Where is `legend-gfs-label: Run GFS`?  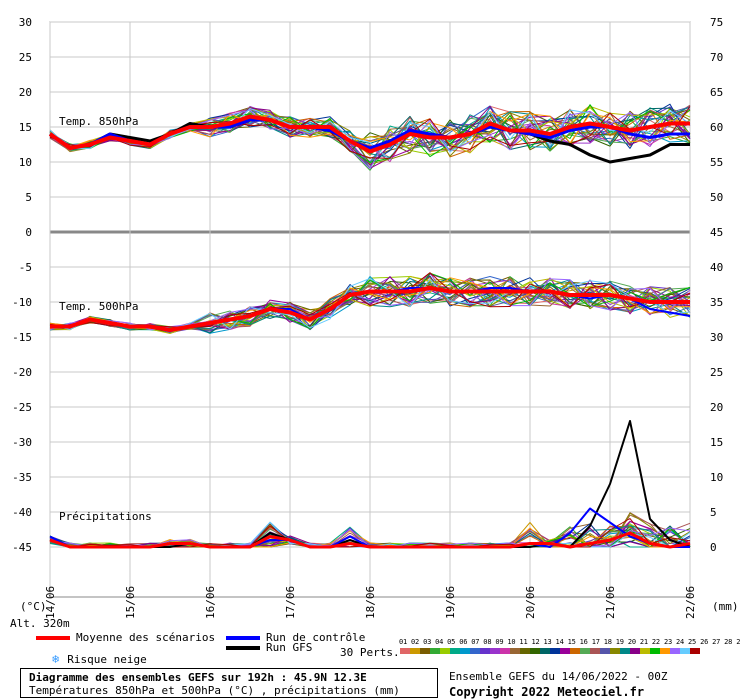
legend-gfs-label: Run GFS is located at coordinates (289, 647).